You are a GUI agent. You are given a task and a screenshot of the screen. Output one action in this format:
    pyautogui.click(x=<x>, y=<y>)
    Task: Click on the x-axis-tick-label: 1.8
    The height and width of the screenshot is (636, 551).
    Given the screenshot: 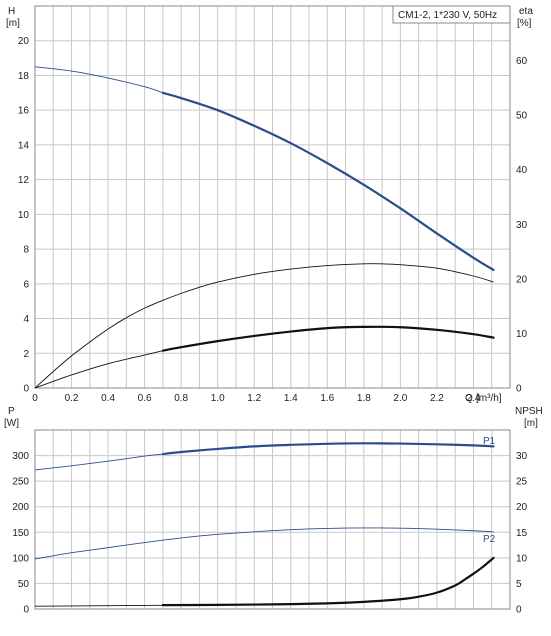 What is the action you would take?
    pyautogui.click(x=364, y=398)
    